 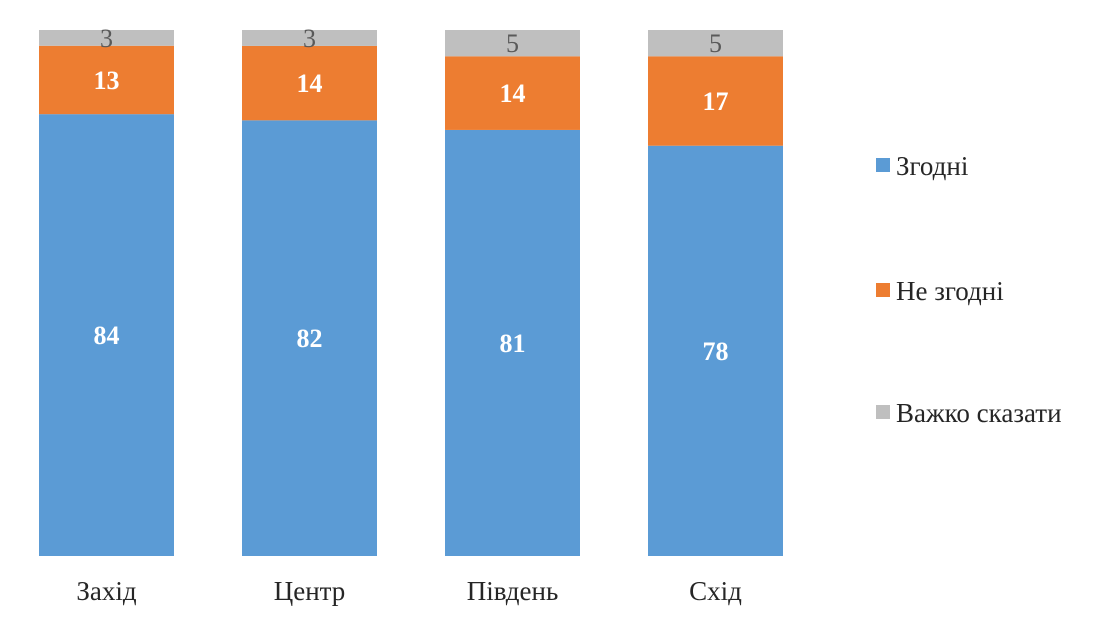 I want to click on data-label-захід-series-2: 3, so click(x=106, y=38).